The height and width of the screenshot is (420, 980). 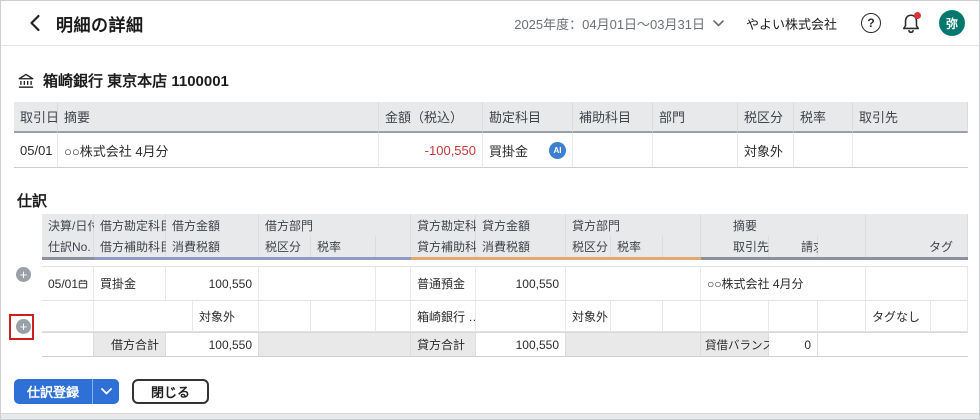 I want to click on journal-dr-taxrate-cell, so click(x=285, y=316).